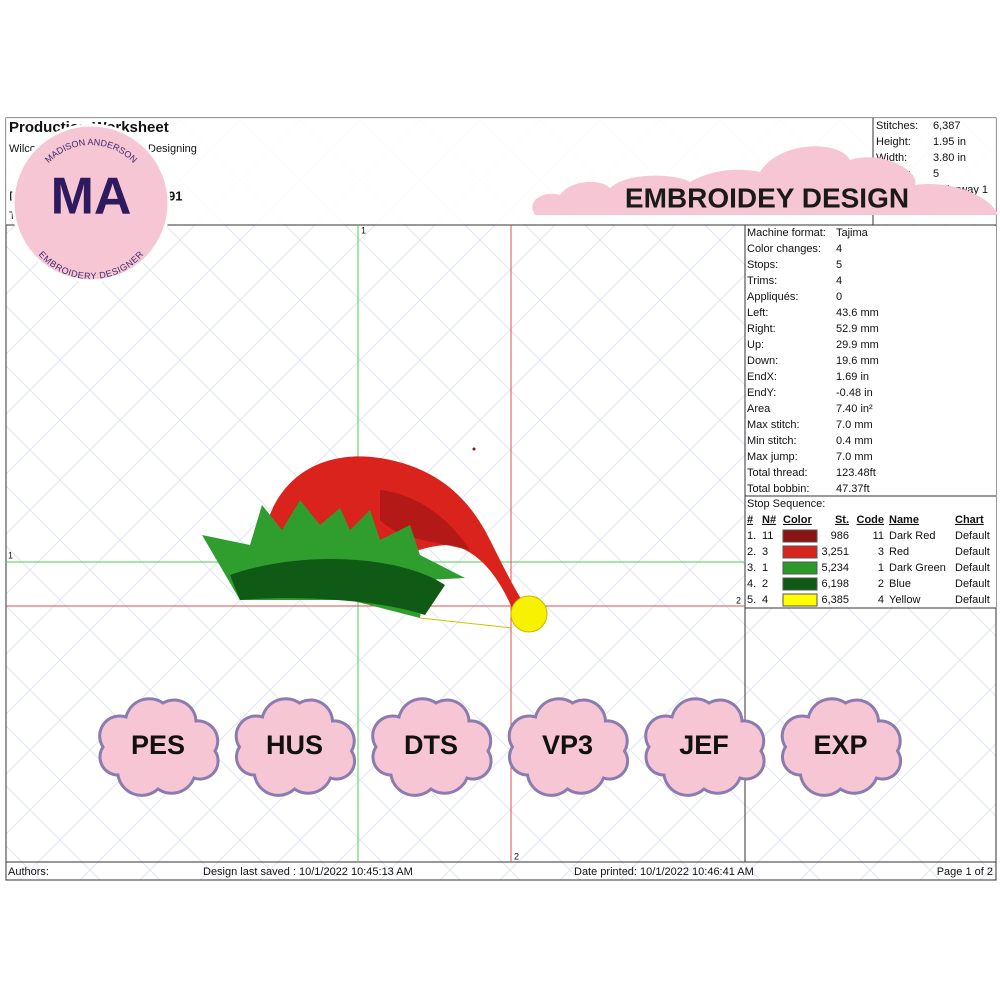 The image size is (1000, 1005). What do you see at coordinates (852, 233) in the screenshot?
I see `detail-value: Tajima` at bounding box center [852, 233].